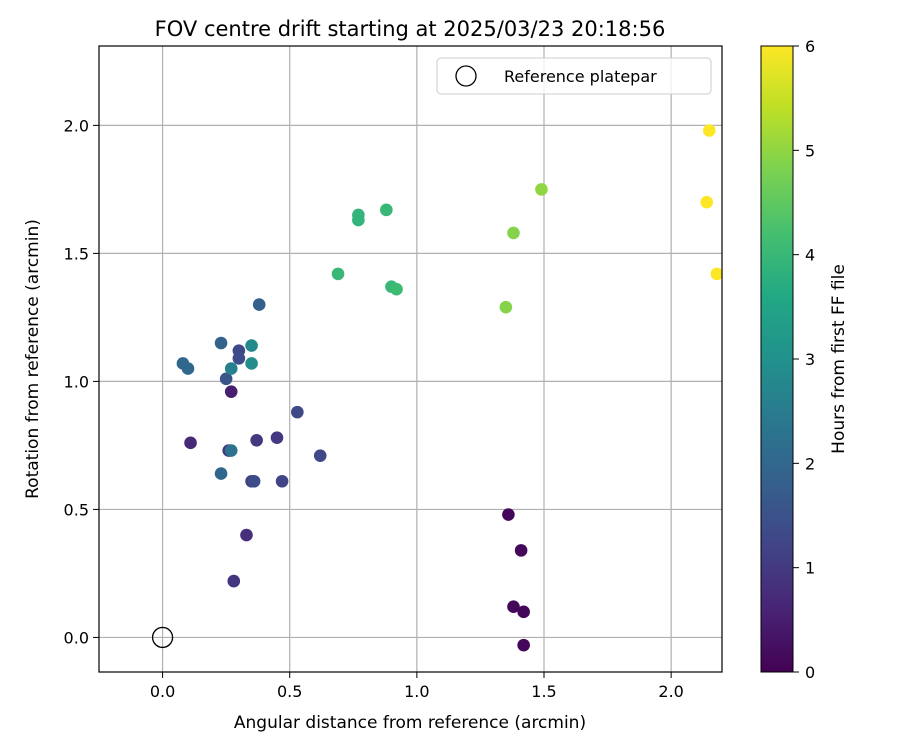  I want to click on colorbar: 0 1 2 3 4 5 6 Hours from first FF file, so click(804, 359).